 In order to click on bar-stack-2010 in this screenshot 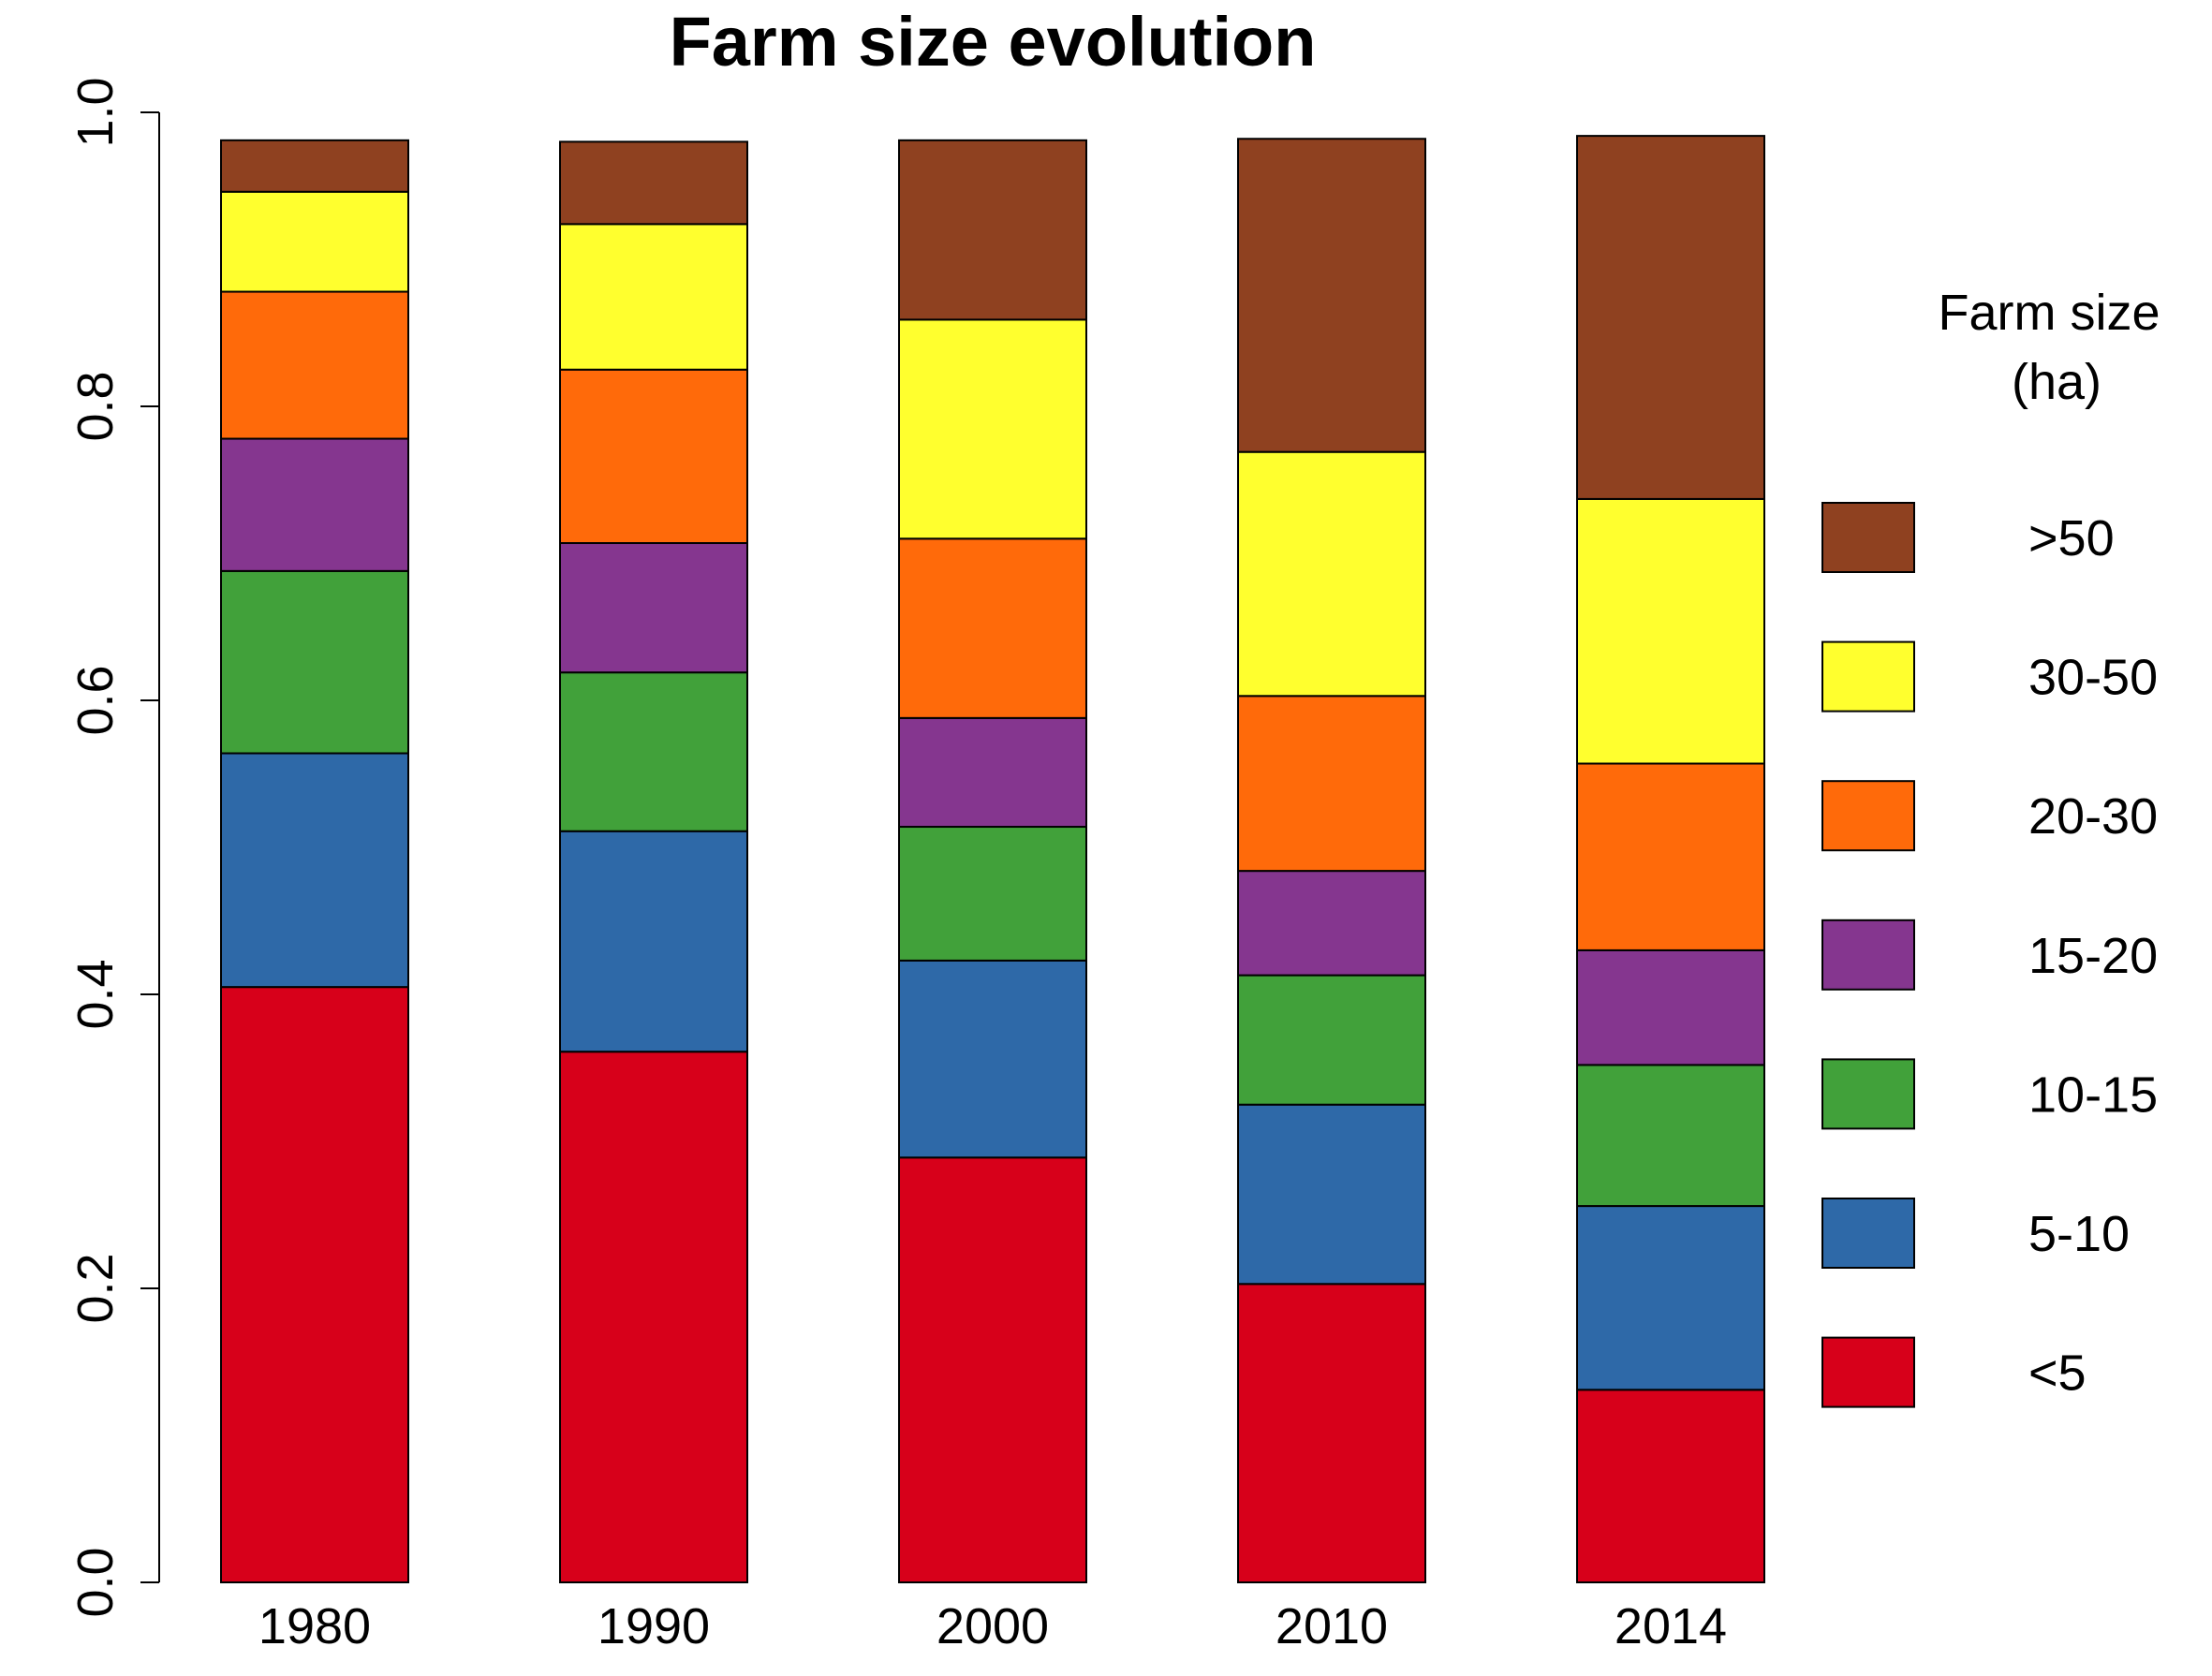, I will do `click(1331, 861)`.